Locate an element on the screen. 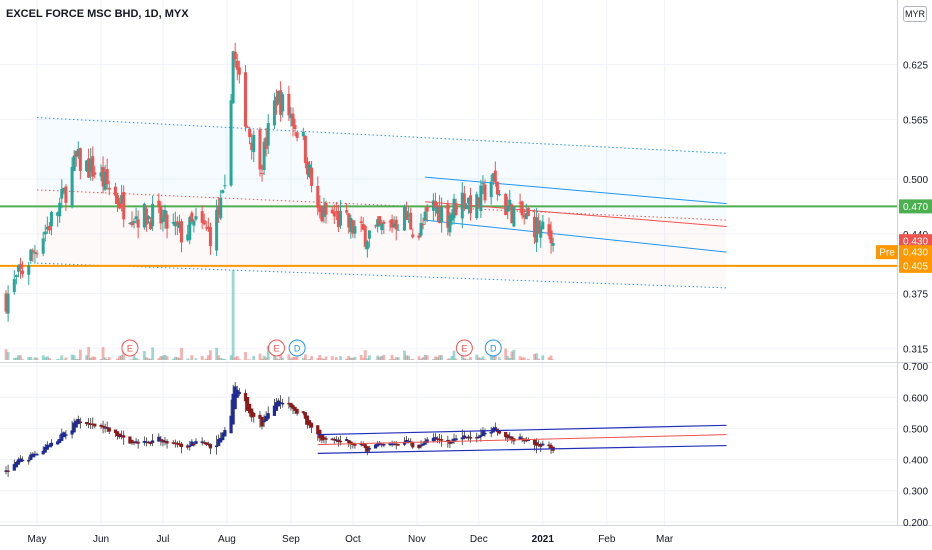 The height and width of the screenshot is (550, 932). y-tick-label-lower: 0.300 is located at coordinates (915, 492).